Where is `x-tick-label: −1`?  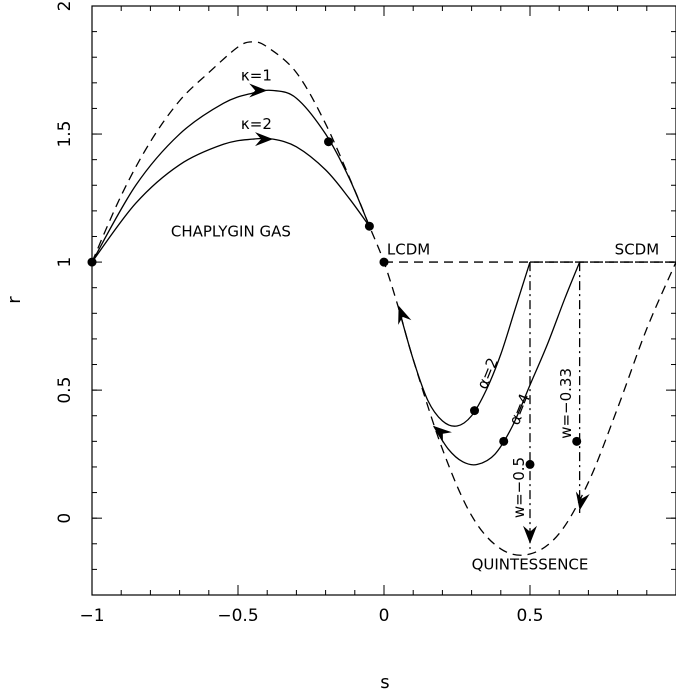
x-tick-label: −1 is located at coordinates (91, 616).